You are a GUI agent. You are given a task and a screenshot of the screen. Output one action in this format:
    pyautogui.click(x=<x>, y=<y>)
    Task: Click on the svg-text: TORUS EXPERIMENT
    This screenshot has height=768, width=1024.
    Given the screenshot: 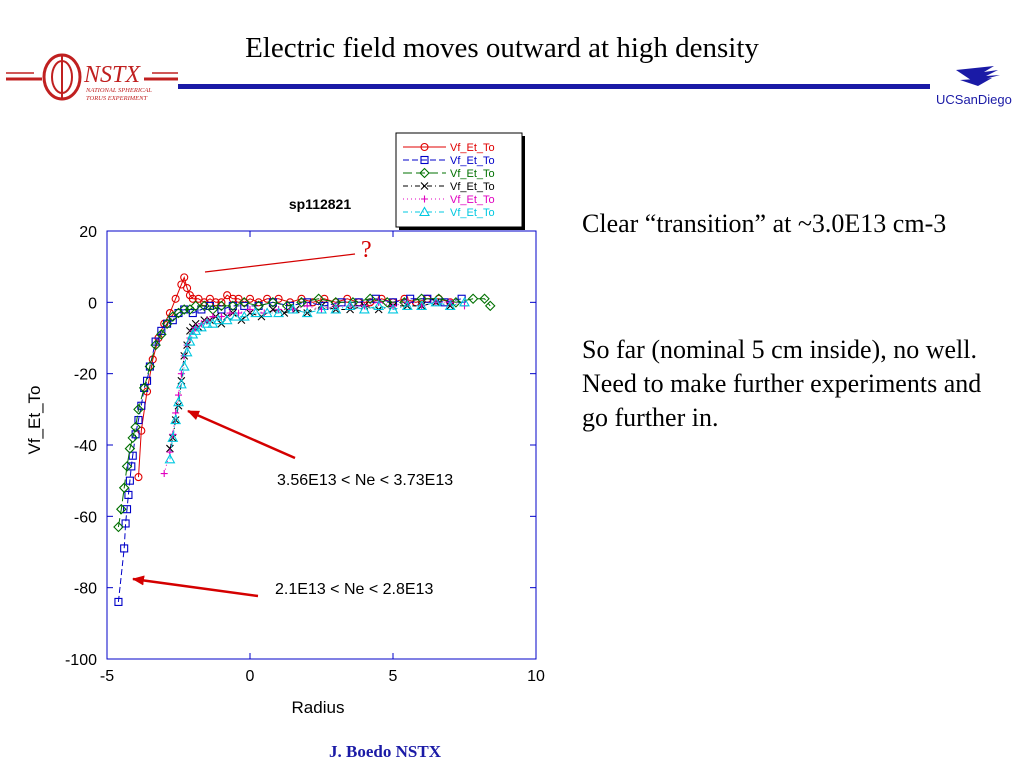 What is the action you would take?
    pyautogui.click(x=116, y=98)
    